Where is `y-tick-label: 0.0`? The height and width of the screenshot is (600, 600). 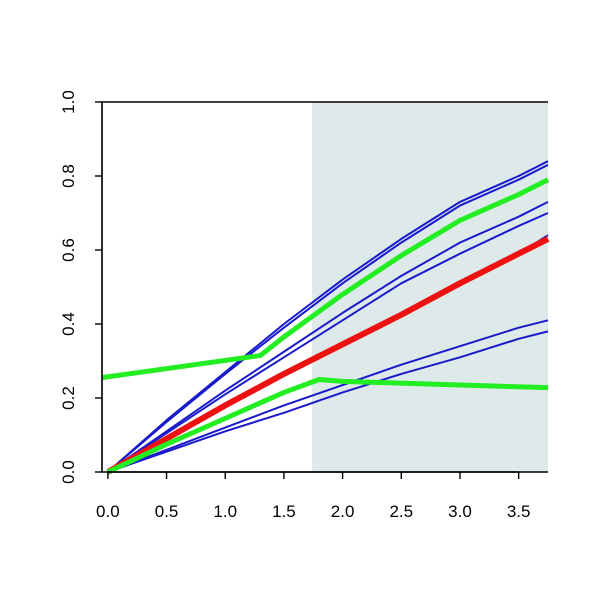
y-tick-label: 0.0 is located at coordinates (68, 472).